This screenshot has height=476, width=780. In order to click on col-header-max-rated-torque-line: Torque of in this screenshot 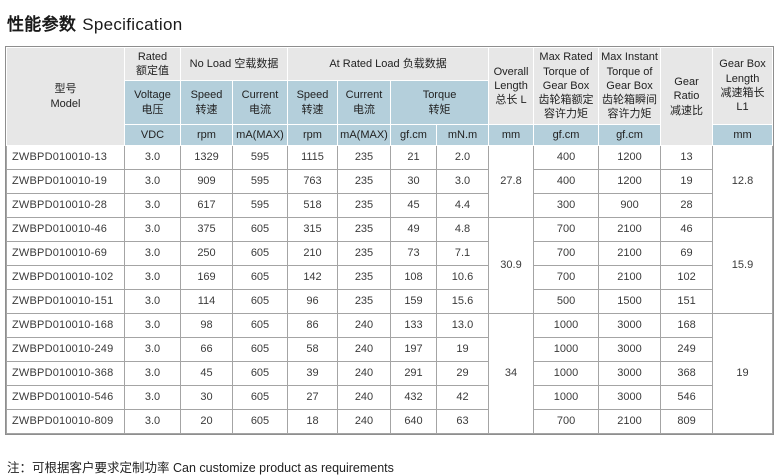, I will do `click(566, 71)`.